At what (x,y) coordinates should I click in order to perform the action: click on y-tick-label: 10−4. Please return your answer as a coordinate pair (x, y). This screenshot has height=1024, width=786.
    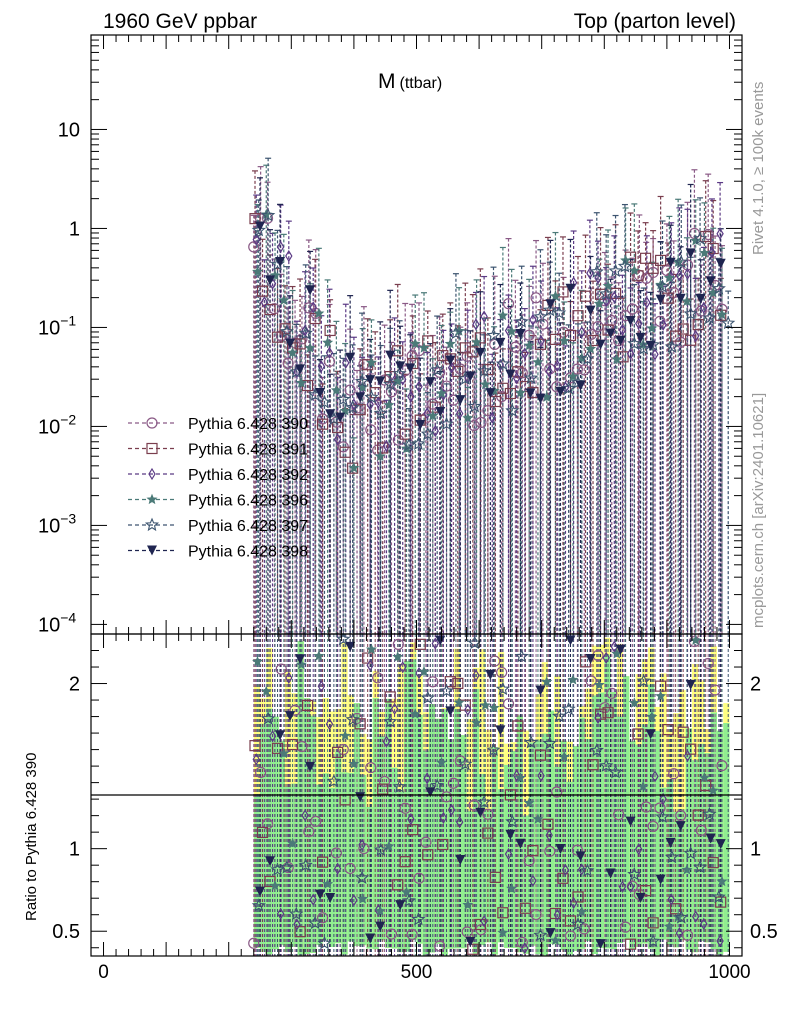
    Looking at the image, I should click on (57, 622).